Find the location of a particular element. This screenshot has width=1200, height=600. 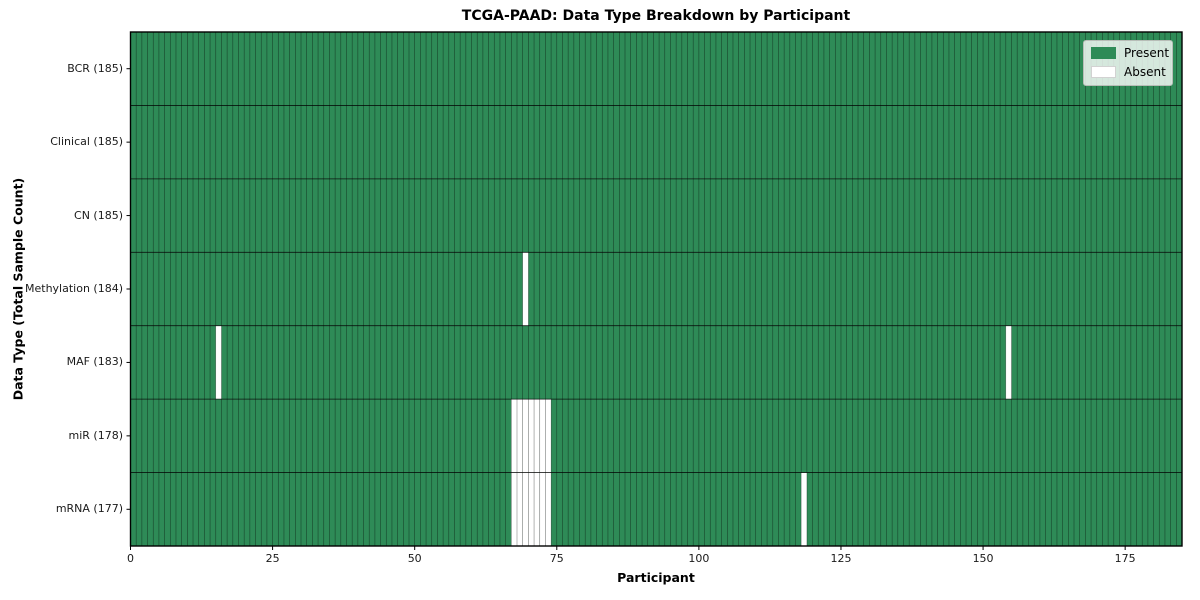

x-tick-label: 100 is located at coordinates (699, 558).